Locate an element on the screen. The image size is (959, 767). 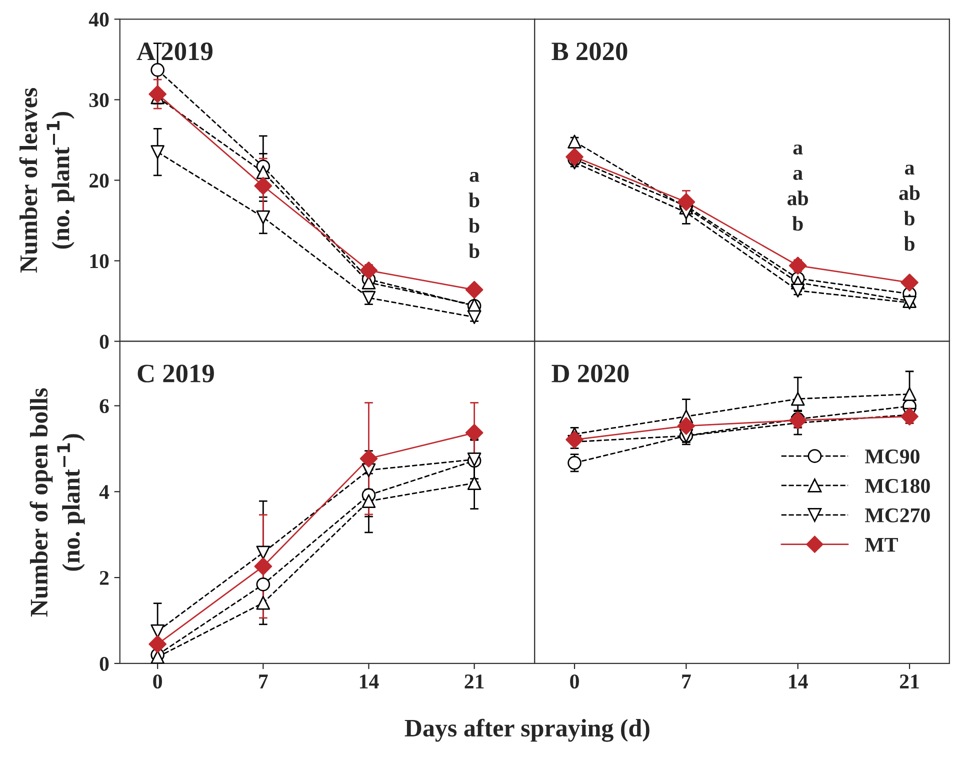
legend-label: MC180 is located at coordinates (897, 485).